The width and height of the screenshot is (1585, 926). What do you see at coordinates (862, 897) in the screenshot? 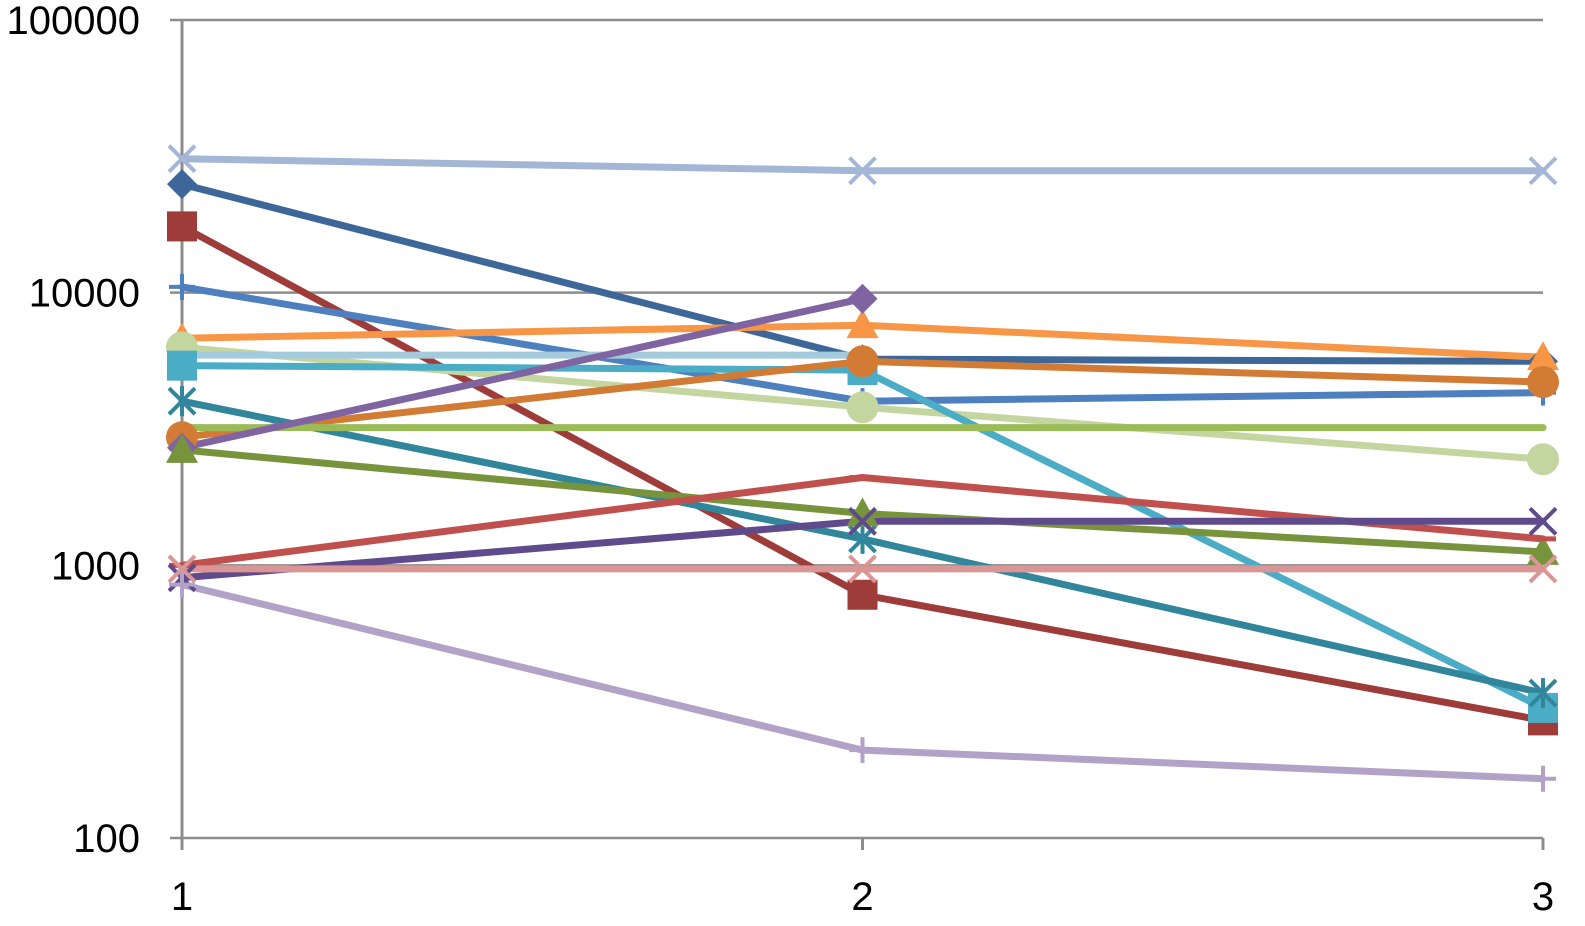
I see `x-tick-label: 2` at bounding box center [862, 897].